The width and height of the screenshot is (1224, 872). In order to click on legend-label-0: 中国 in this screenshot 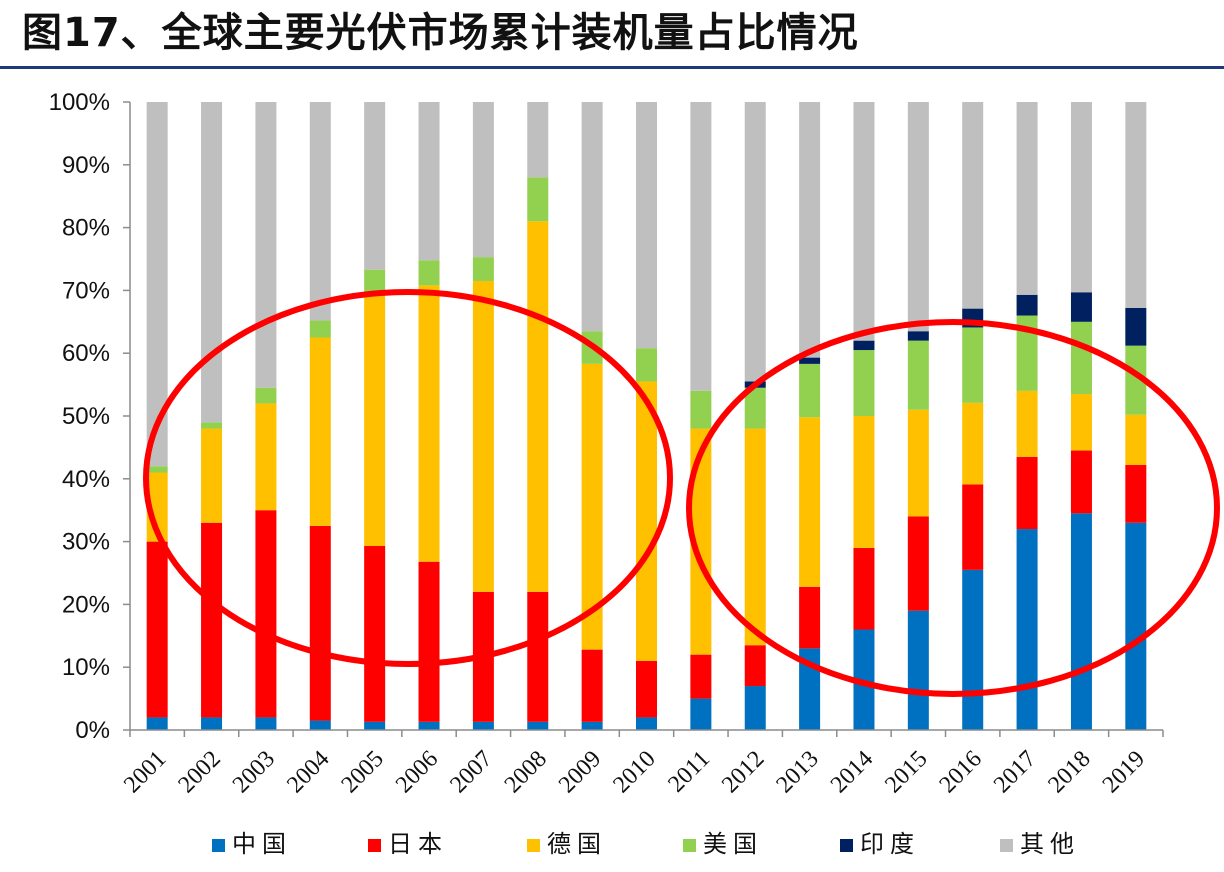, I will do `click(262, 844)`.